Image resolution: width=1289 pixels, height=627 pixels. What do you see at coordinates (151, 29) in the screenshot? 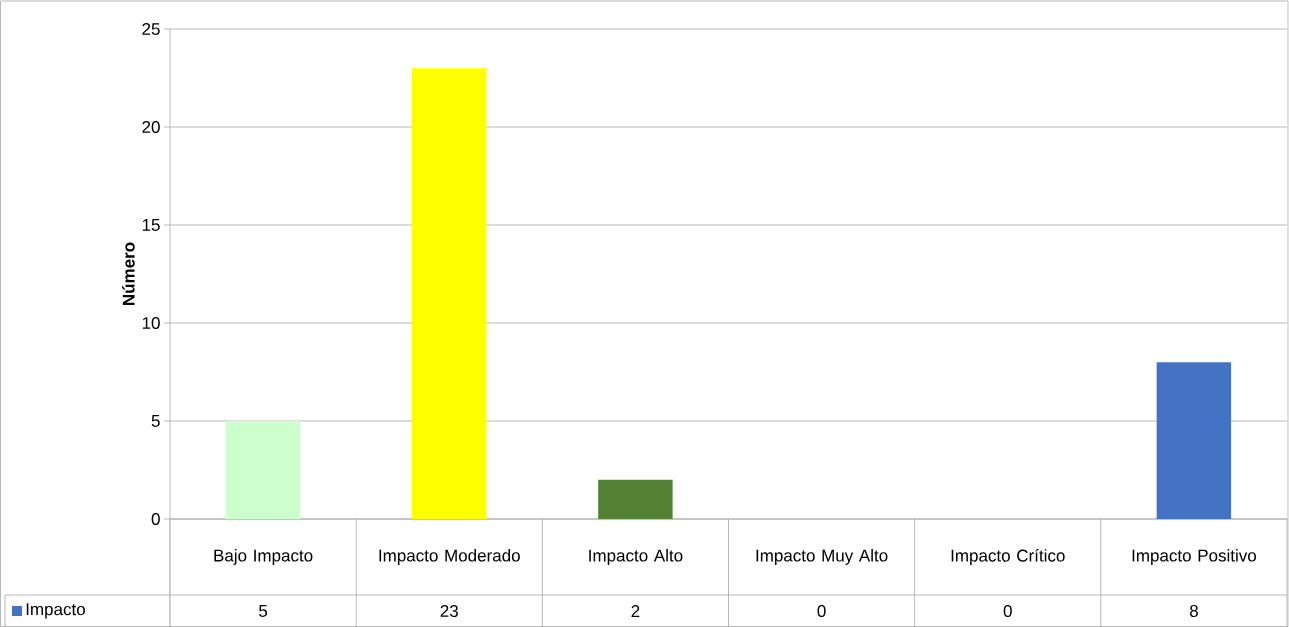
I see `y-tick-label: 25` at bounding box center [151, 29].